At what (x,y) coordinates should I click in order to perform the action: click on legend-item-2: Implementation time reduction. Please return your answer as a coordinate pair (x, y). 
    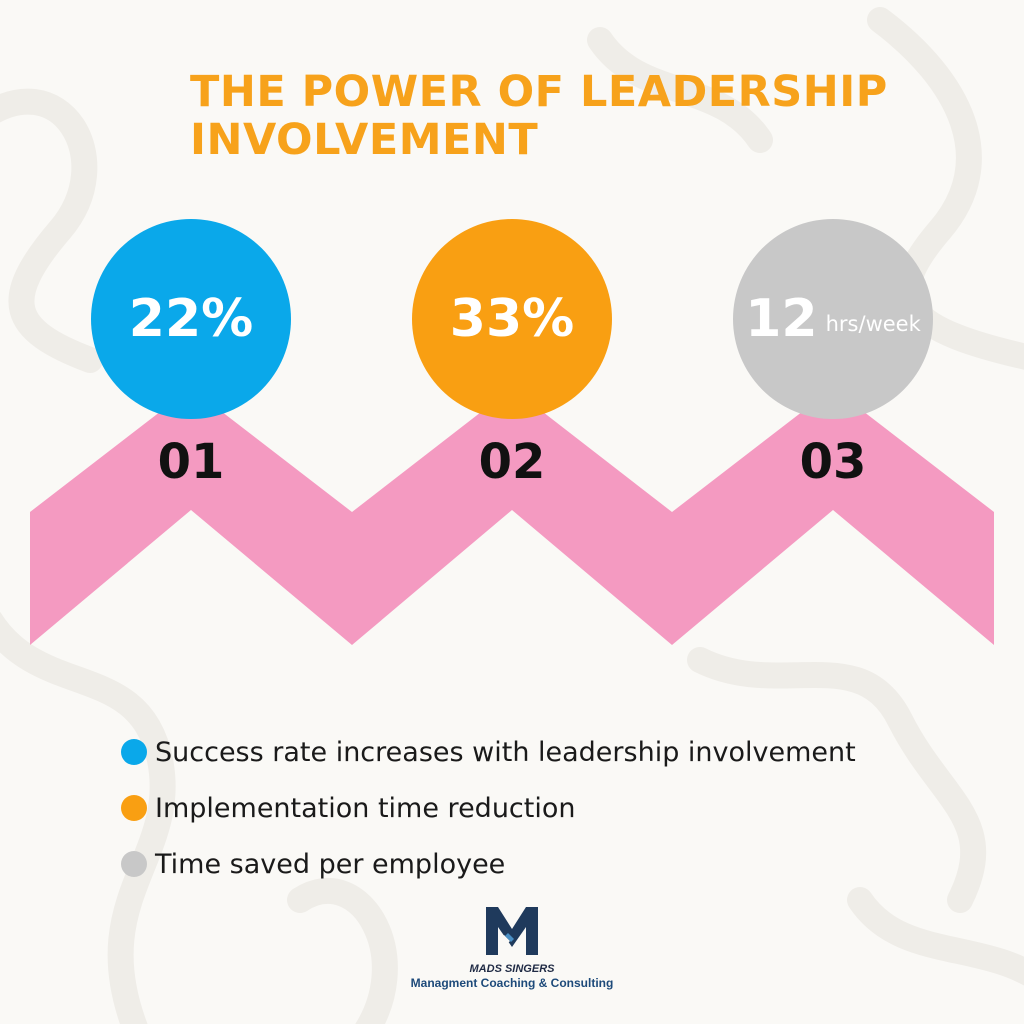
    Looking at the image, I should click on (488, 808).